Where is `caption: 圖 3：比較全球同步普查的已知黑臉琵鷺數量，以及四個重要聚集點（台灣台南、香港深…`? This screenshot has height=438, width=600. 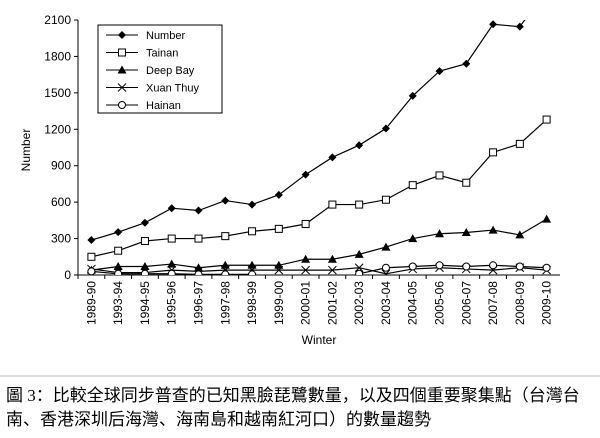
caption: 圖 3：比較全球同步普查的已知黑臉琵鷺數量，以及四個重要聚集點（台灣台南、香港深… is located at coordinates (293, 407).